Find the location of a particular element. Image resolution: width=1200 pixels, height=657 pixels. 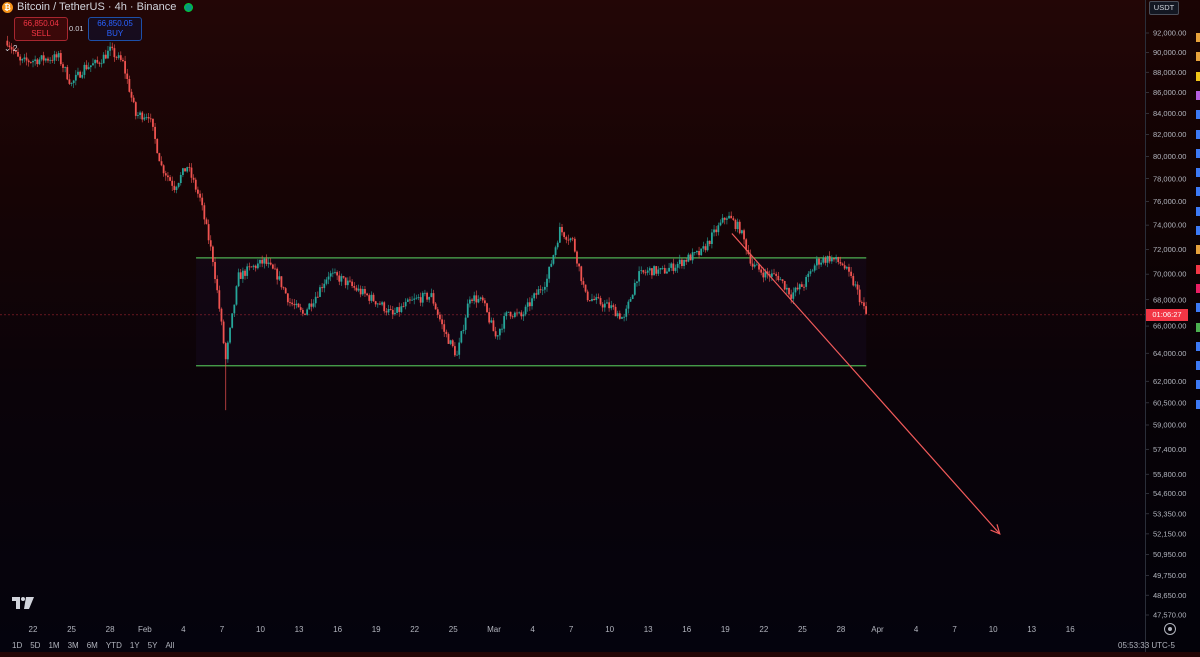

currency-selector: USDT is located at coordinates (1164, 8).